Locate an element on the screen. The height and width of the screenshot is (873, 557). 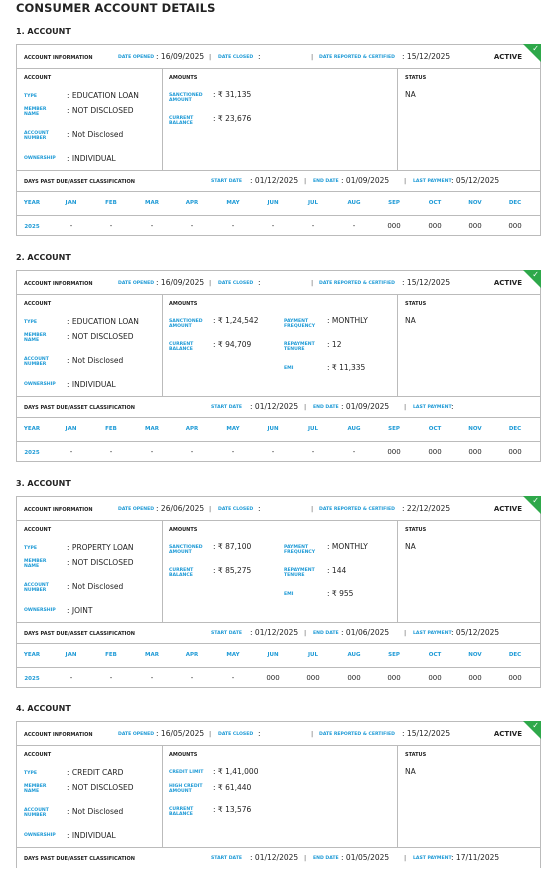
type-value: : CREDIT CARD is located at coordinates (95, 772).